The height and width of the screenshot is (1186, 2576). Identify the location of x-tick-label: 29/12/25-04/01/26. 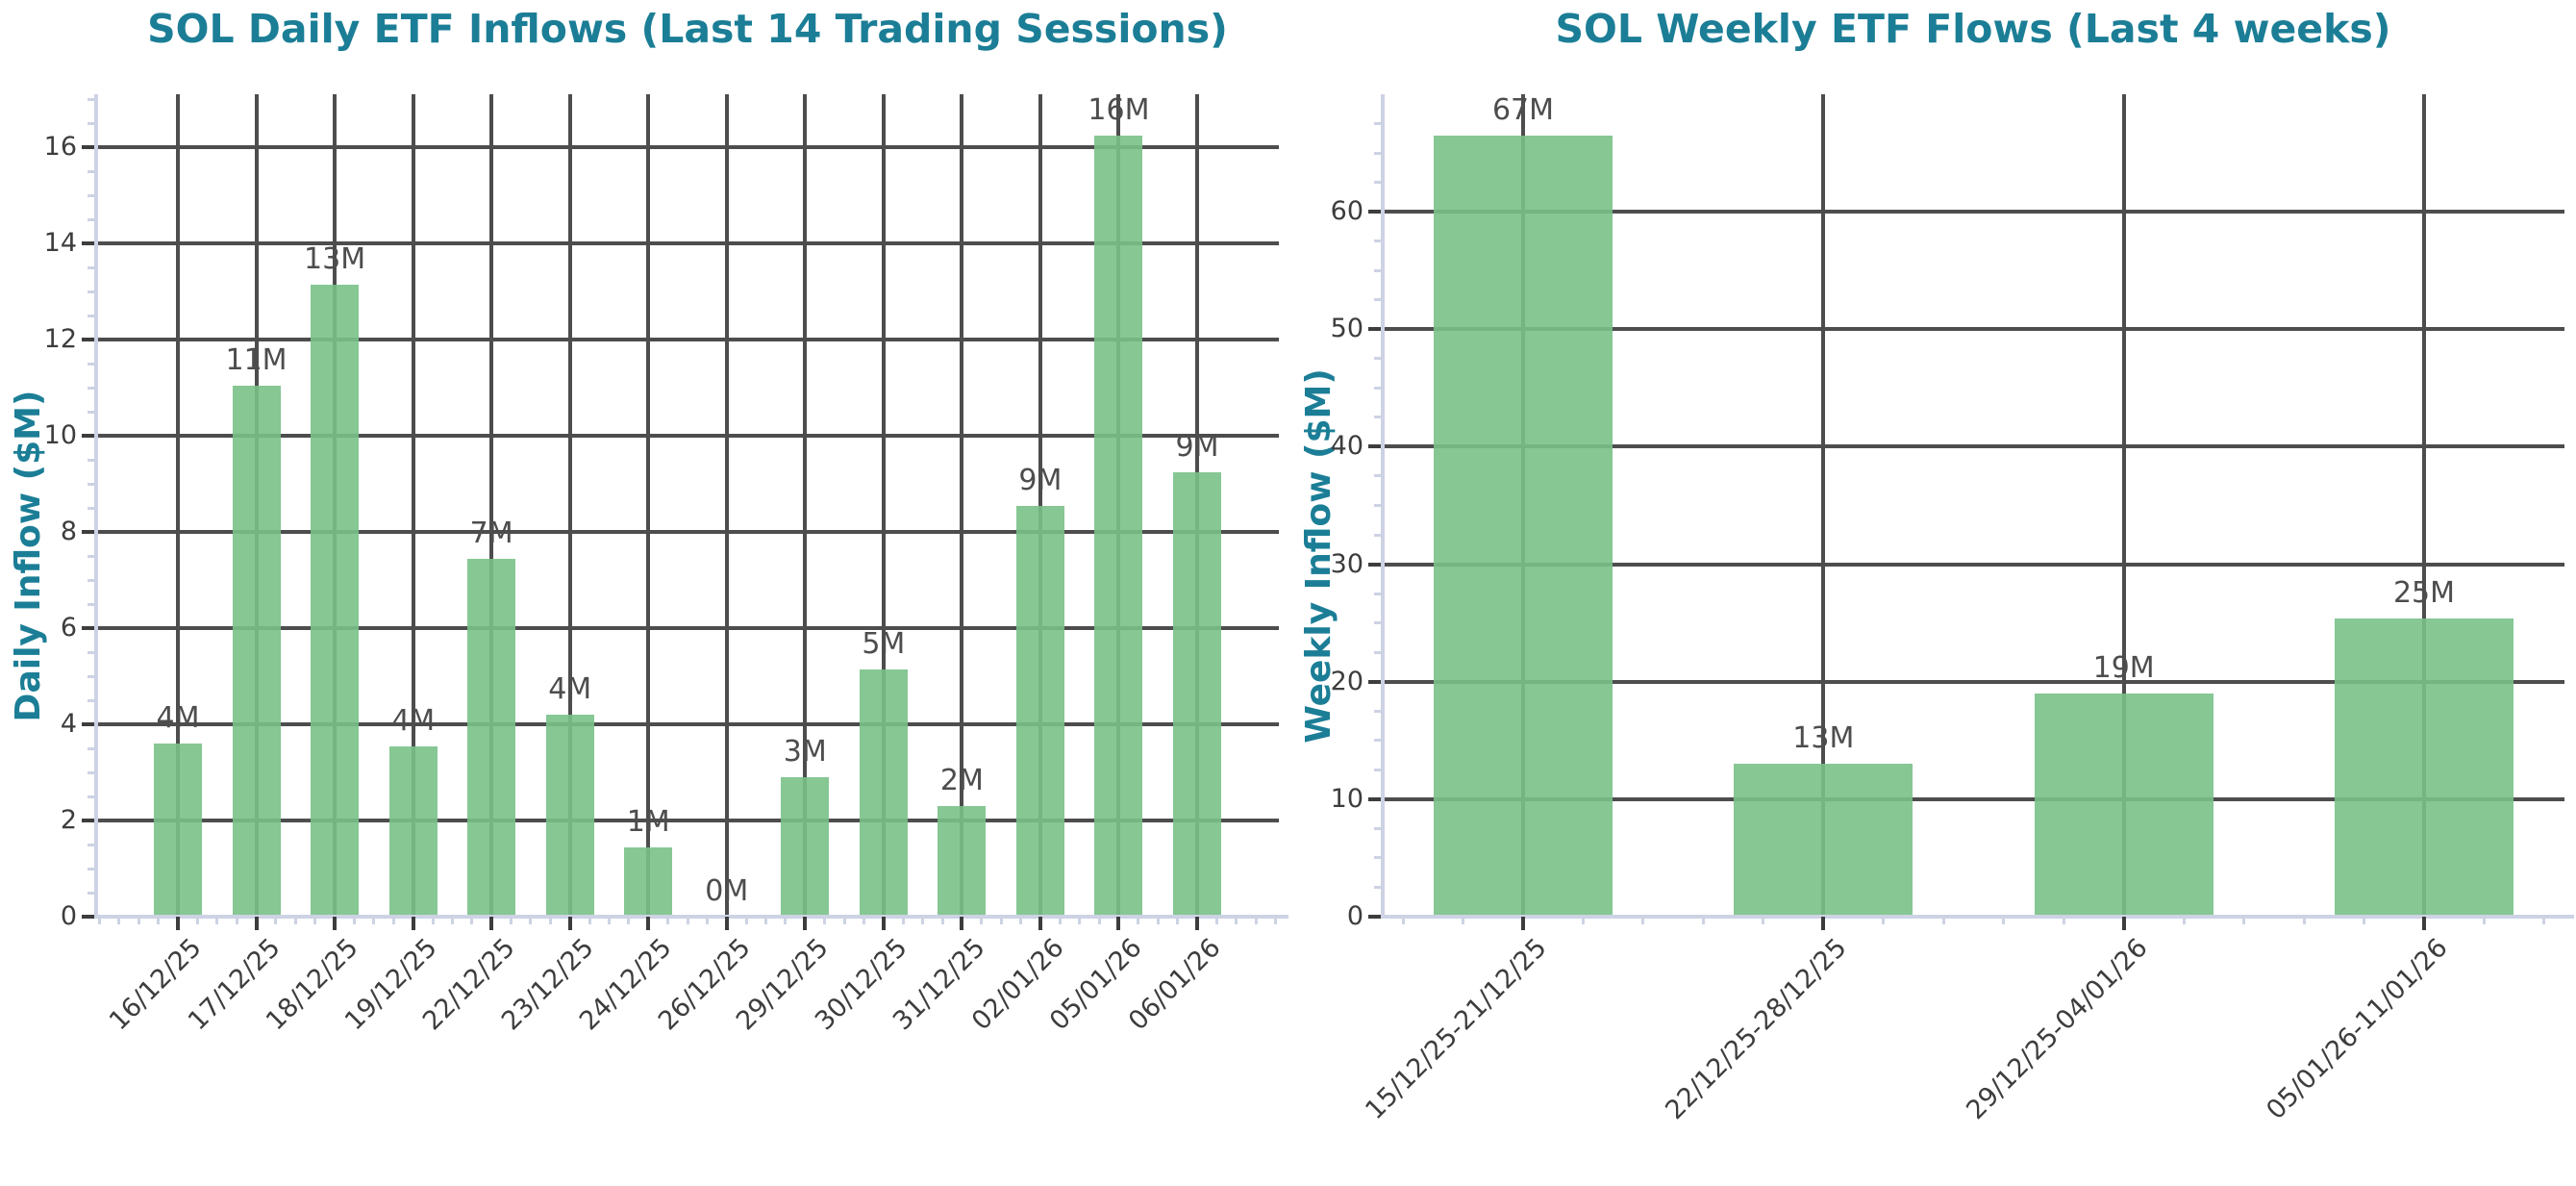
(2057, 1029).